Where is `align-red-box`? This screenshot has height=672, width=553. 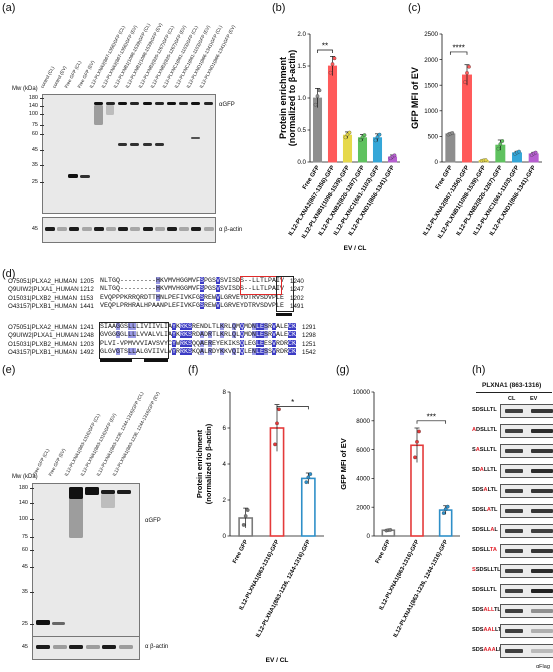
align-red-box is located at coordinates (261, 285).